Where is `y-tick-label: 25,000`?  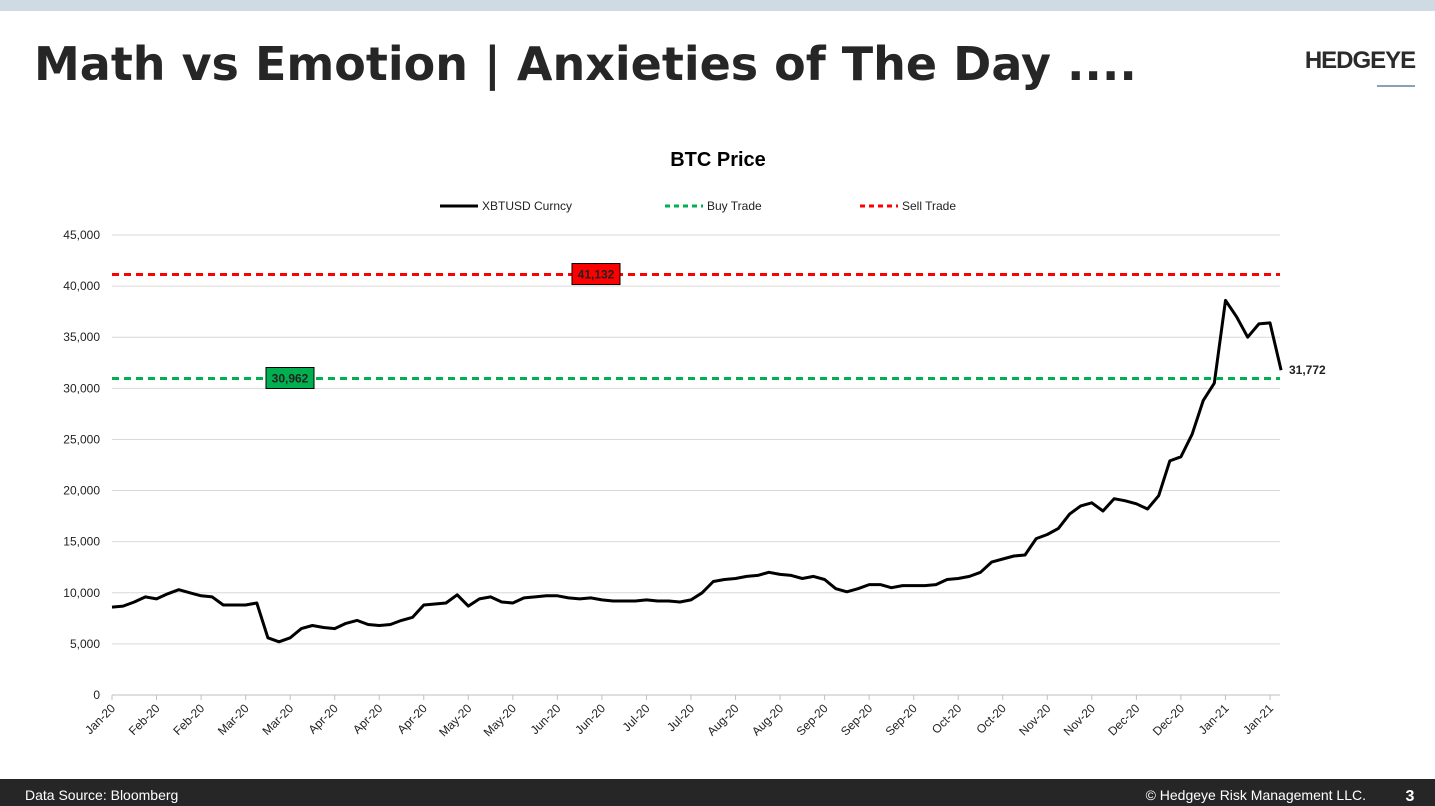
y-tick-label: 25,000 is located at coordinates (81, 439).